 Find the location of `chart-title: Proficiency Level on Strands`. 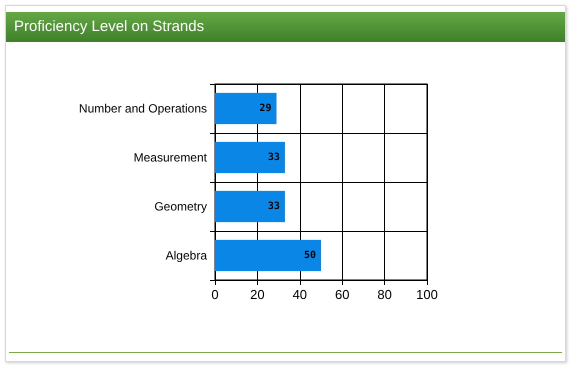

chart-title: Proficiency Level on Strands is located at coordinates (285, 27).